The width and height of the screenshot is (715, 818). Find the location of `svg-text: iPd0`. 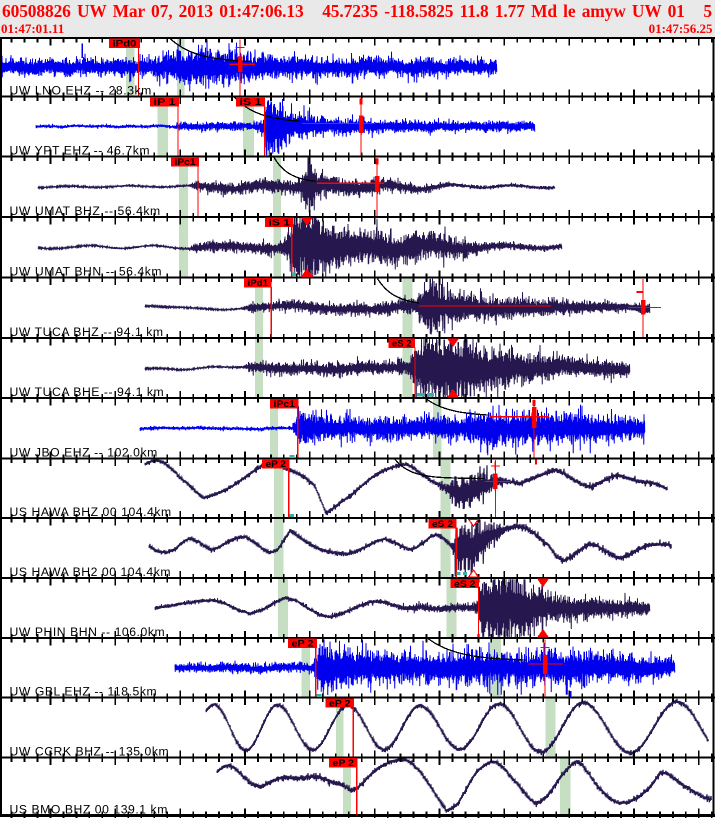

svg-text: iPd0 is located at coordinates (125, 44).